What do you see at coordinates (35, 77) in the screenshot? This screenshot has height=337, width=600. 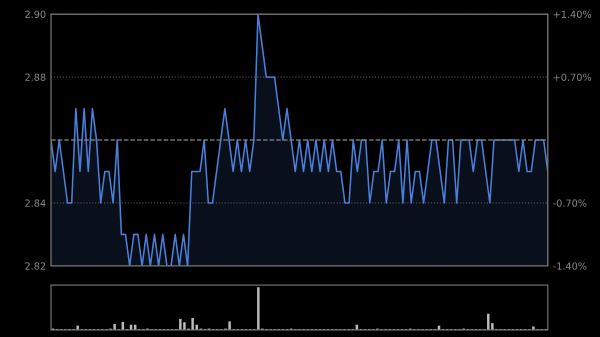 I see `y-tick-label: 2.88` at bounding box center [35, 77].